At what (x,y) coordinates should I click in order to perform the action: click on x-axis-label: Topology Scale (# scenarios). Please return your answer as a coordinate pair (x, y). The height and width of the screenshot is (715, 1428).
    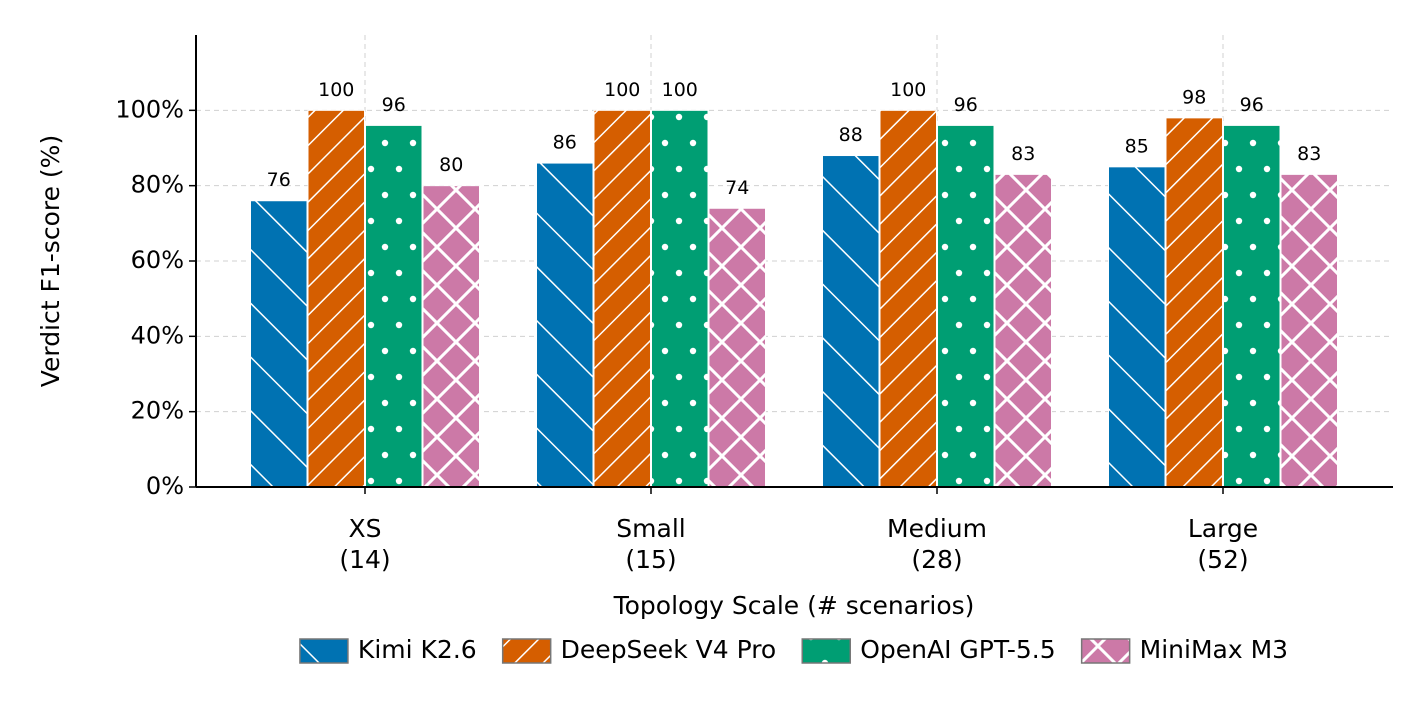
    Looking at the image, I should click on (794, 605).